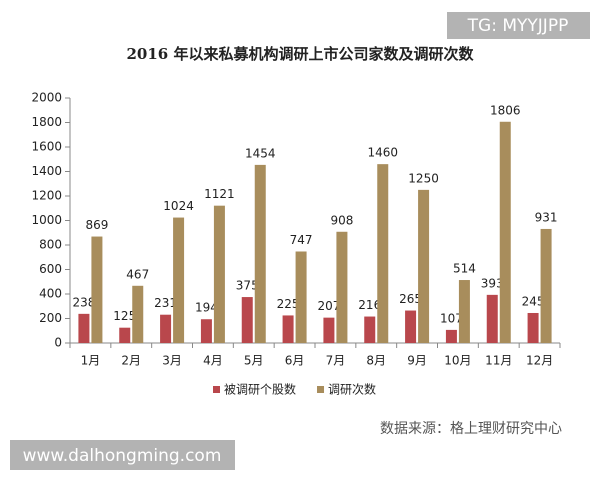 Image resolution: width=600 pixels, height=480 pixels. Describe the element at coordinates (58, 343) in the screenshot. I see `y-tick-label: 0` at that location.